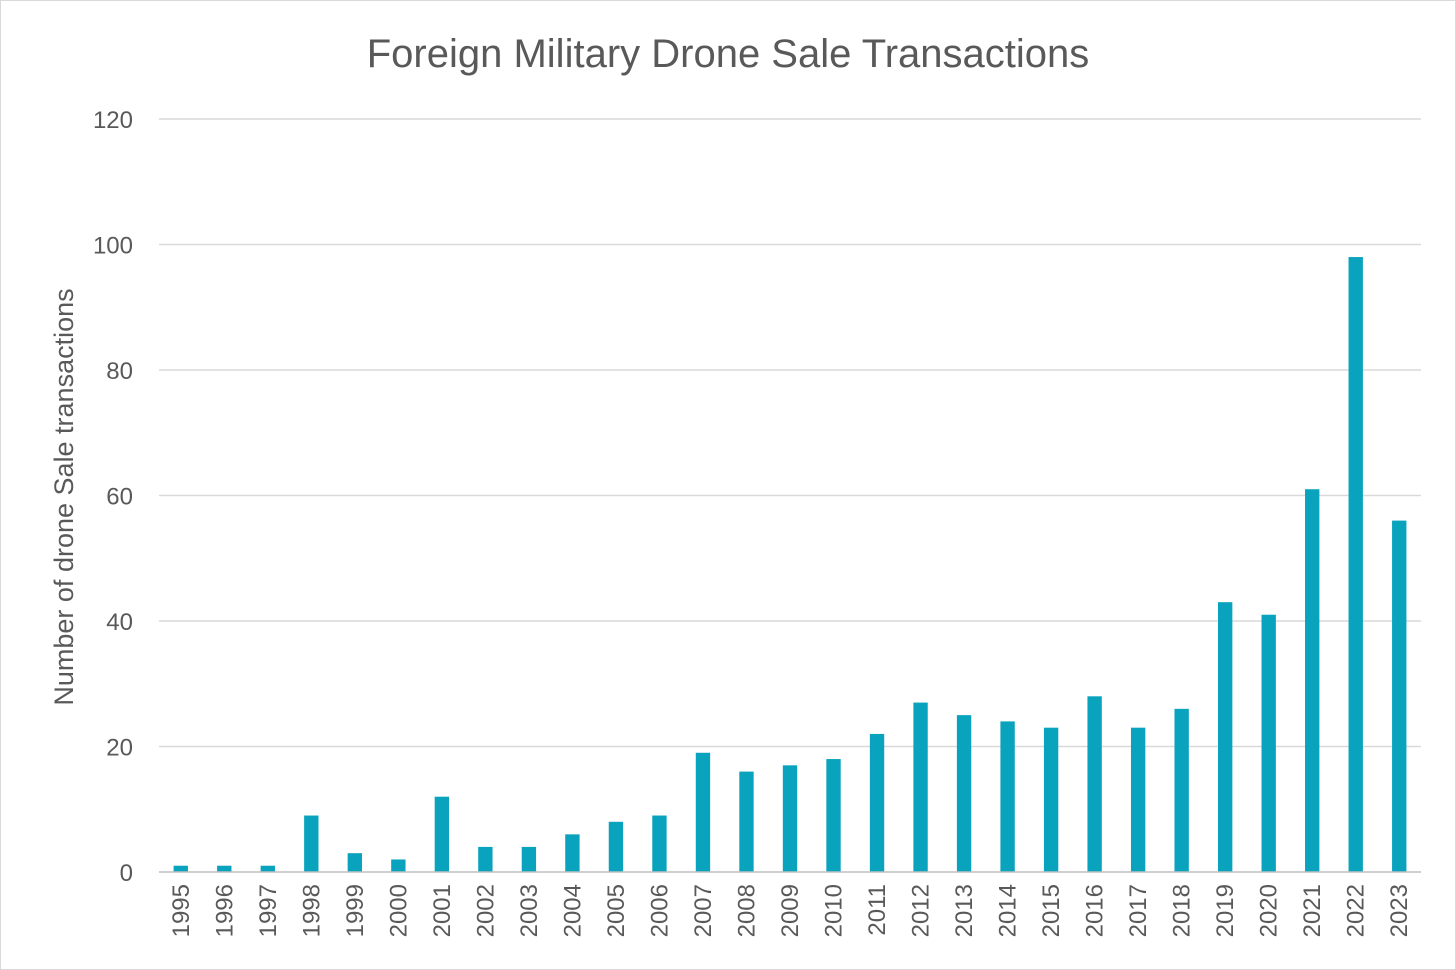 The height and width of the screenshot is (970, 1456). Describe the element at coordinates (1225, 910) in the screenshot. I see `x-tick-label: 2019` at that location.